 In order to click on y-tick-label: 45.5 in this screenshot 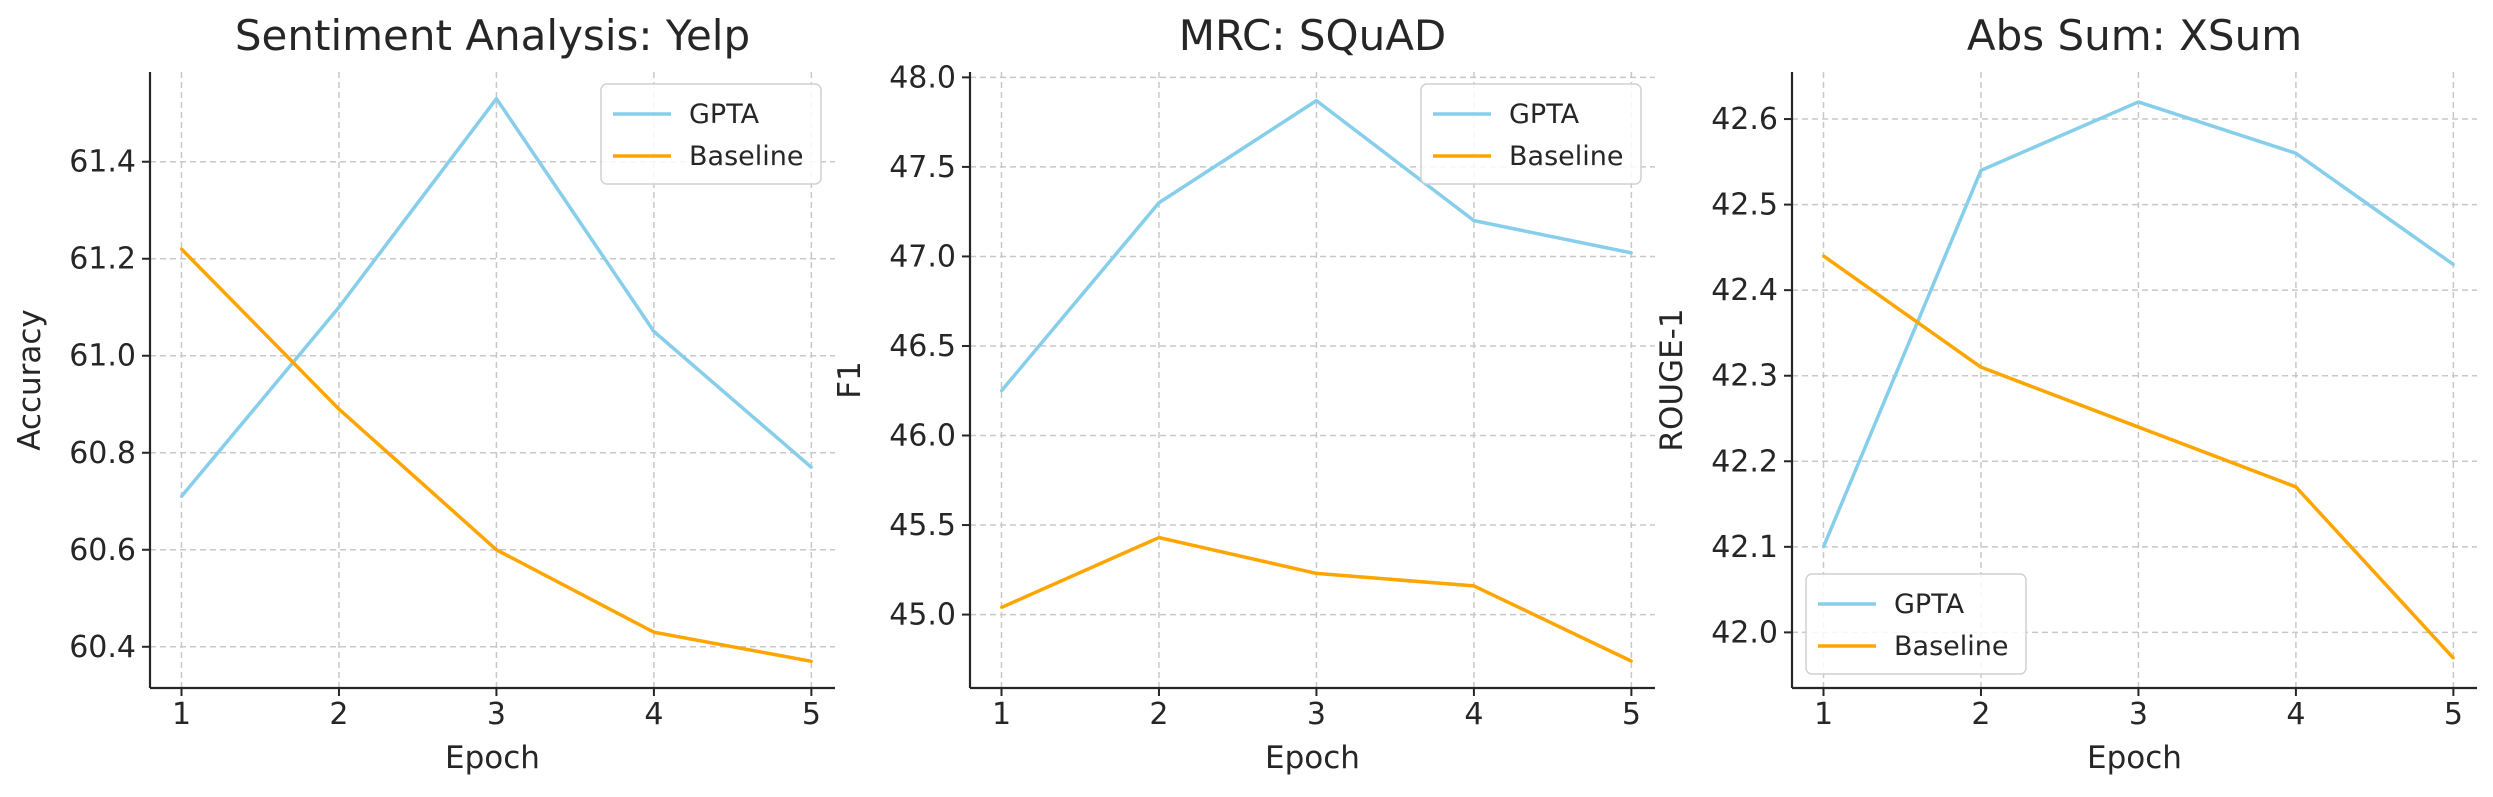, I will do `click(922, 525)`.